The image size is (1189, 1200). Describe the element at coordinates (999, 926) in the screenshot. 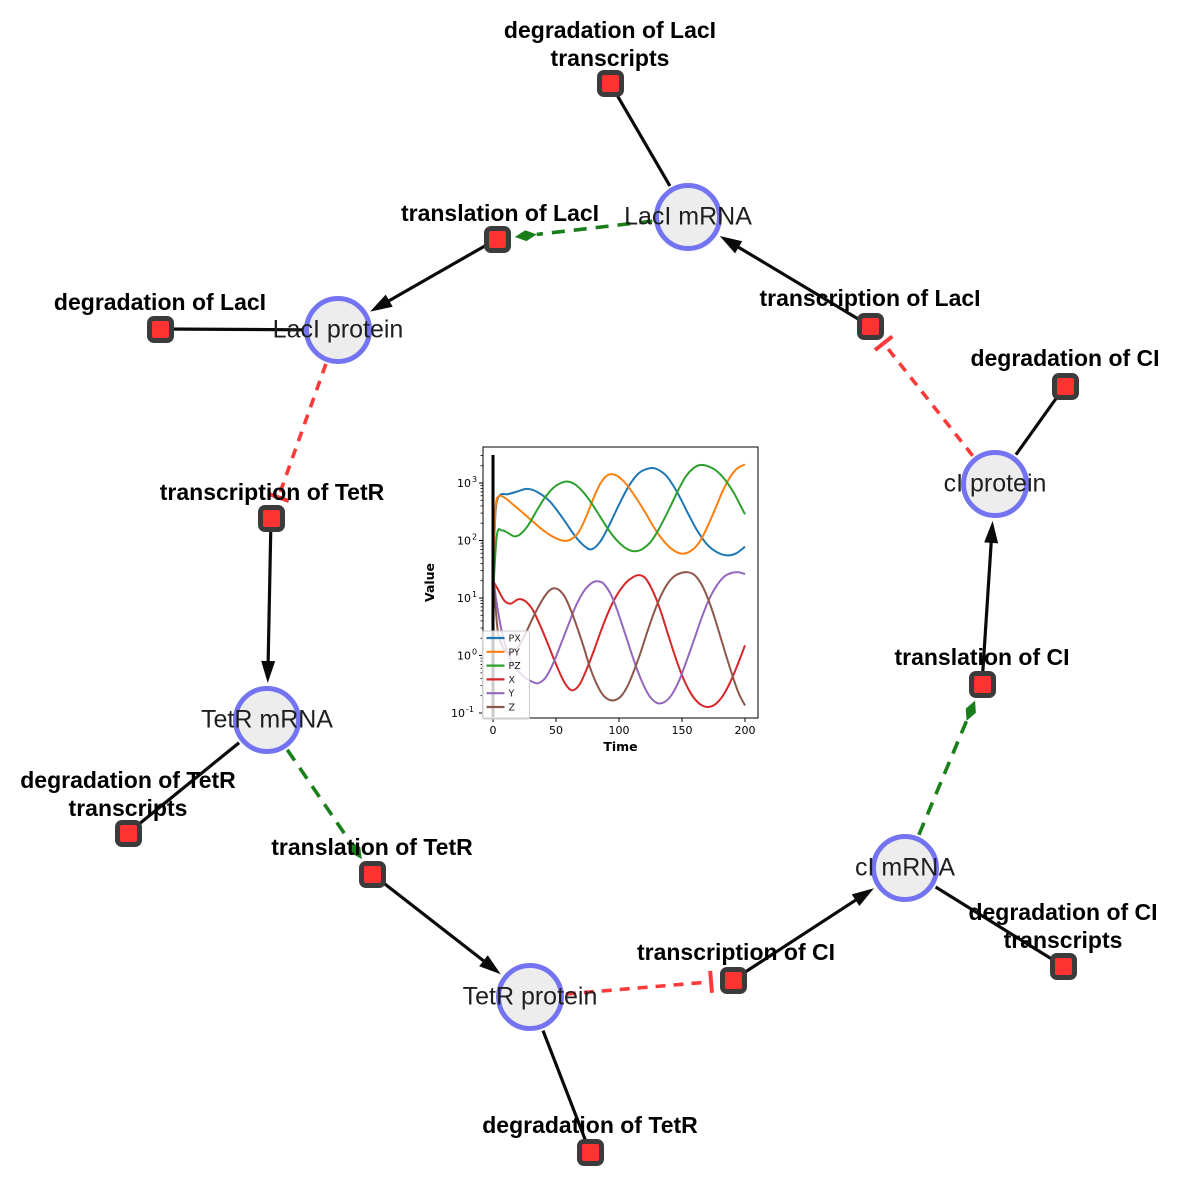

I see `edge-cI_mRNA-to-deg_CI_tx` at that location.